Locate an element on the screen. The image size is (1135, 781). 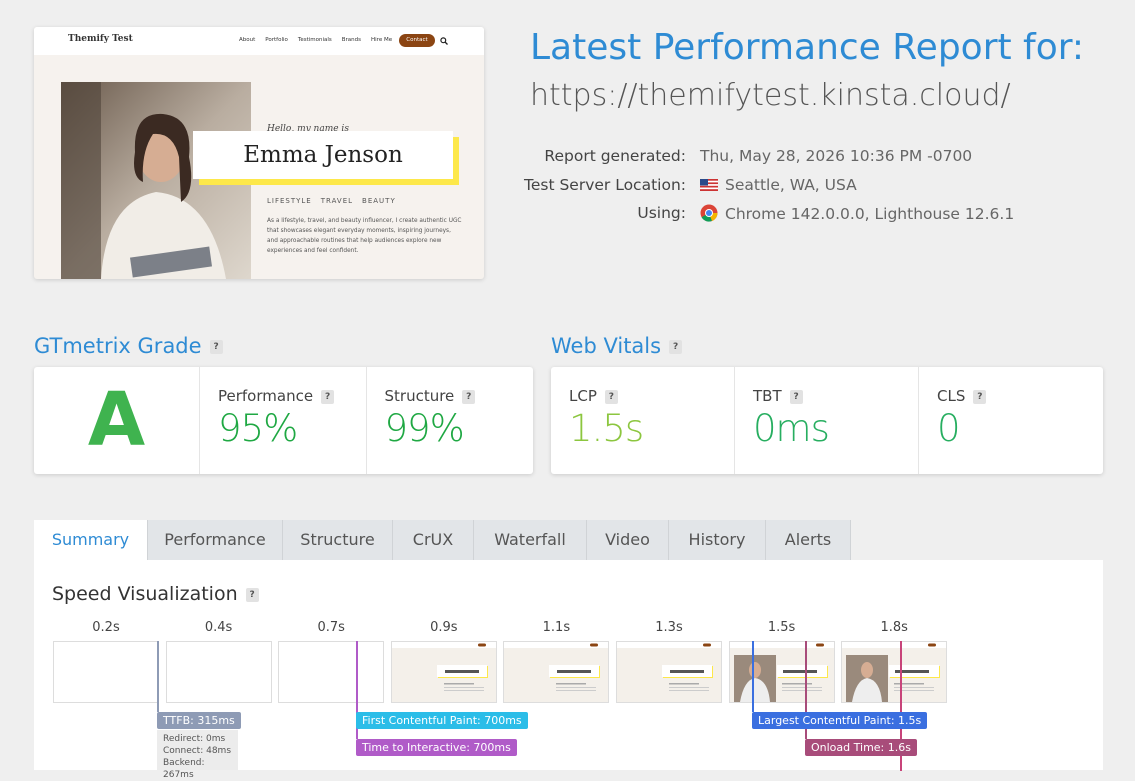
nav-link: About is located at coordinates (247, 40).